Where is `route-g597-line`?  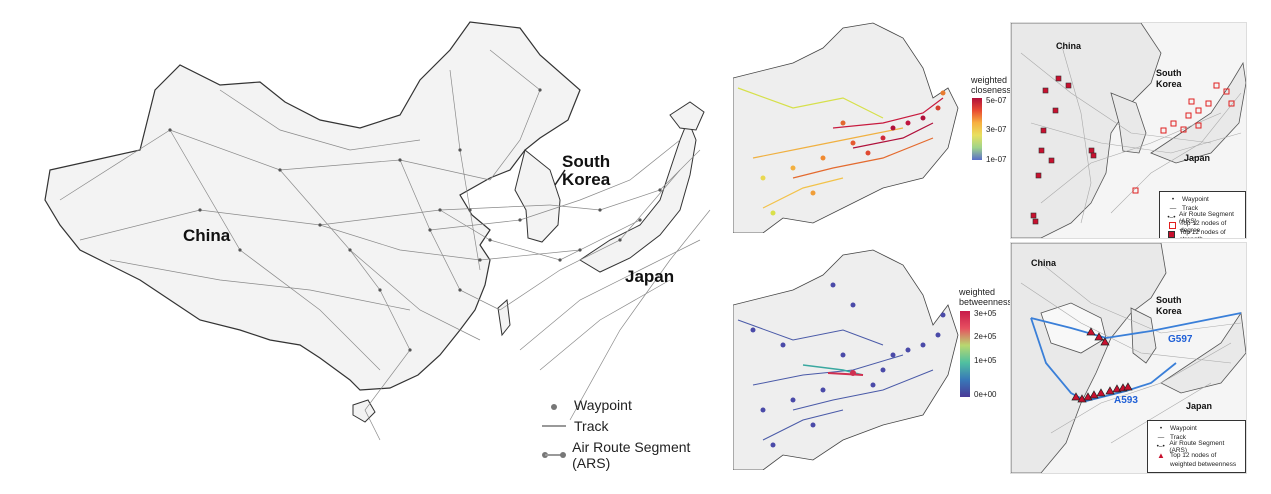 route-g597-line is located at coordinates (1136, 325).